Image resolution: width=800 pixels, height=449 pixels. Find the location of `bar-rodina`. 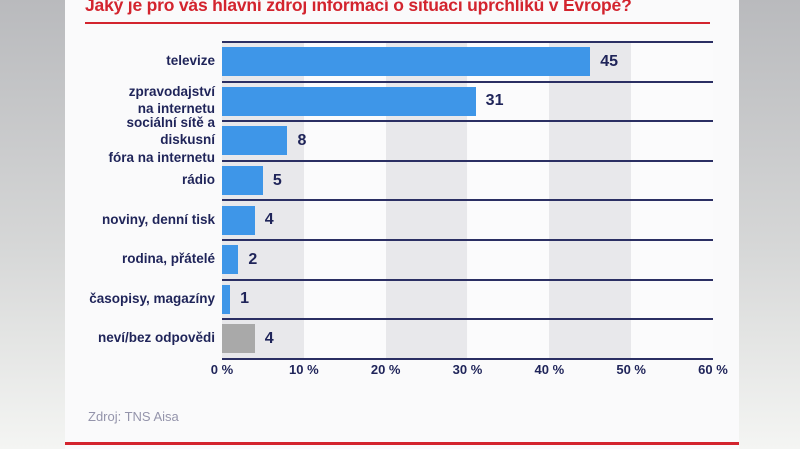

bar-rodina is located at coordinates (230, 260).